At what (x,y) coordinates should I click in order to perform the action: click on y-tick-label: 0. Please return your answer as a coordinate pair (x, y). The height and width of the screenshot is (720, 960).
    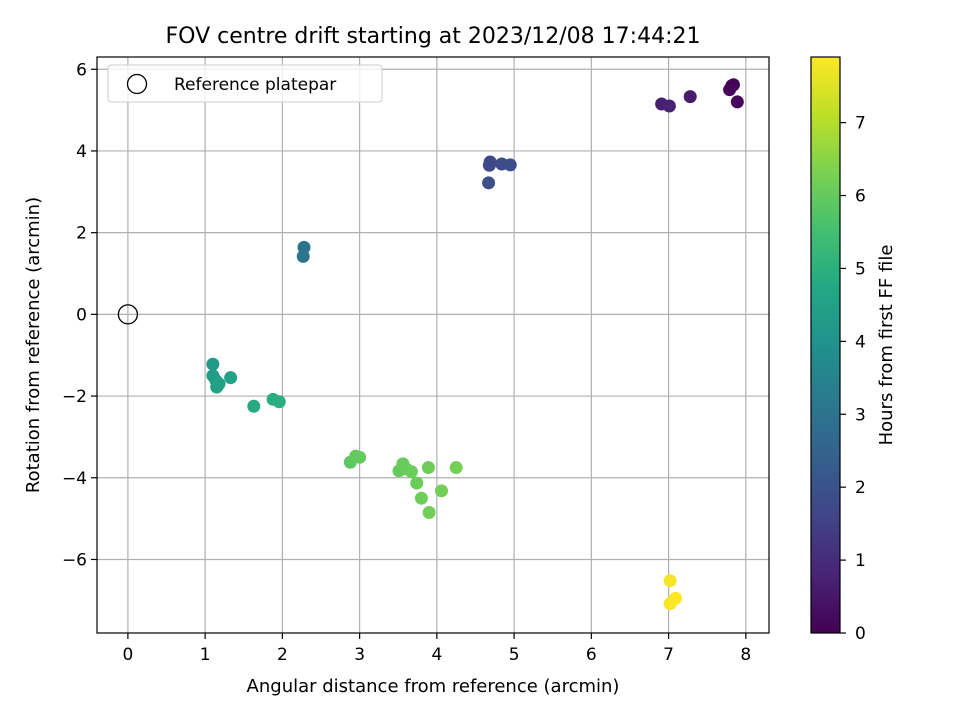
    Looking at the image, I should click on (81, 315).